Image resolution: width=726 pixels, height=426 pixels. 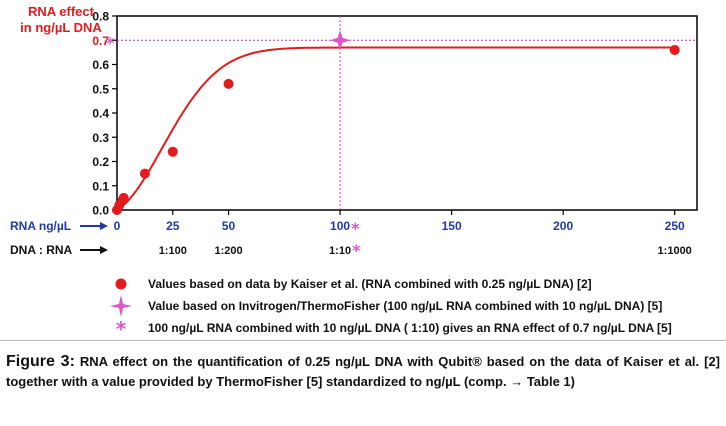 What do you see at coordinates (100, 65) in the screenshot?
I see `y-tick-label: 0.6` at bounding box center [100, 65].